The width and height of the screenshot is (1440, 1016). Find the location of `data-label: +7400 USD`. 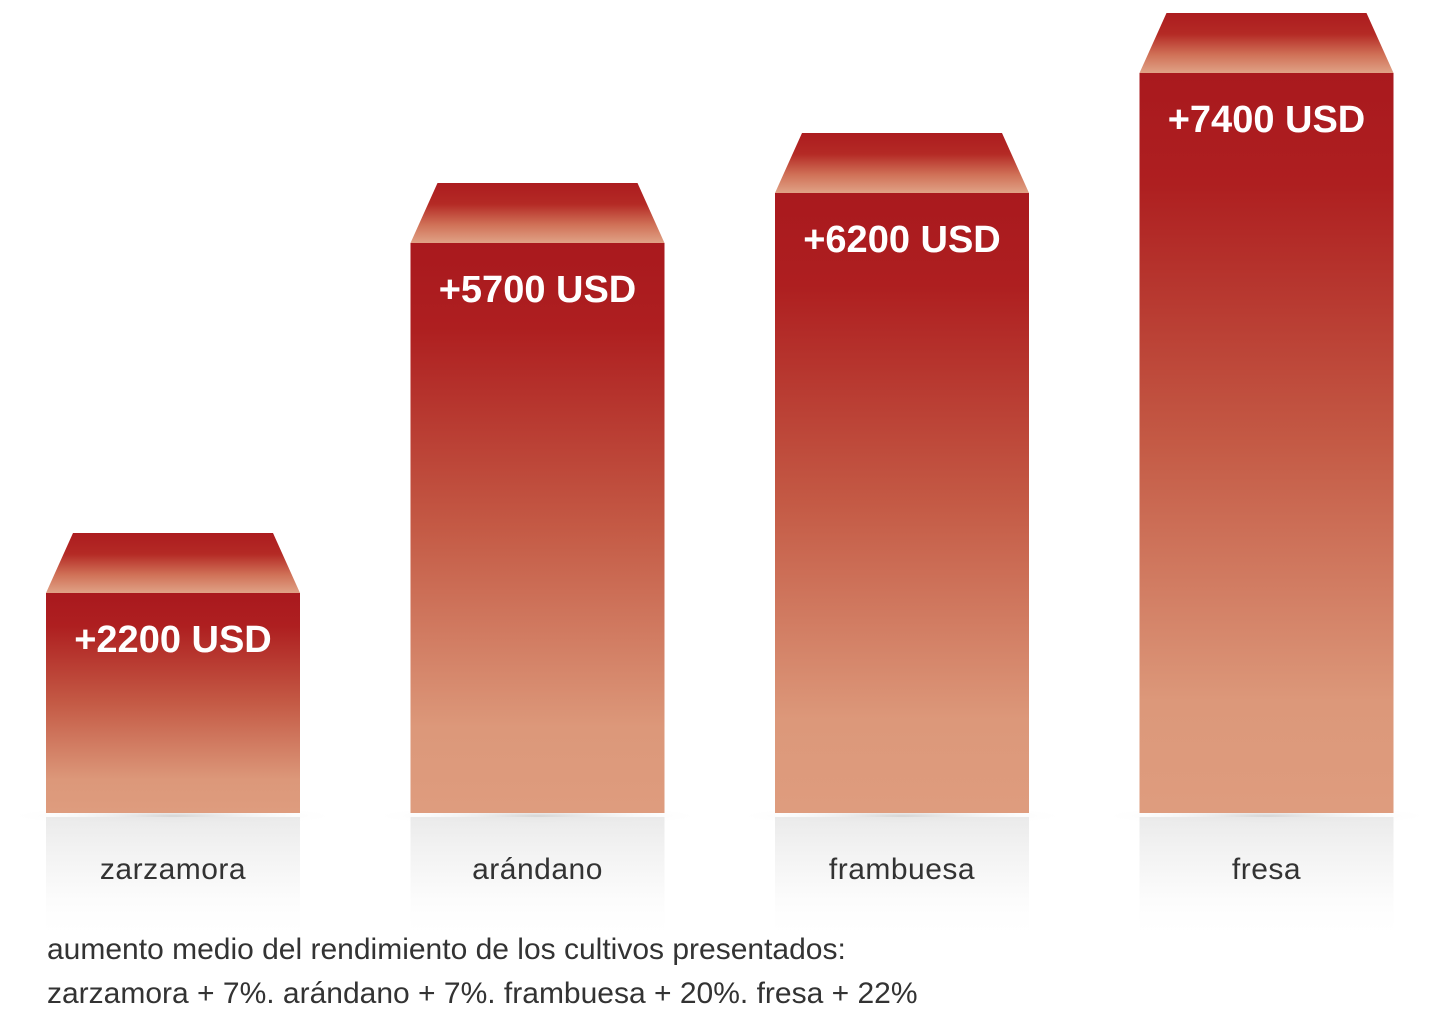

data-label: +7400 USD is located at coordinates (1267, 120).